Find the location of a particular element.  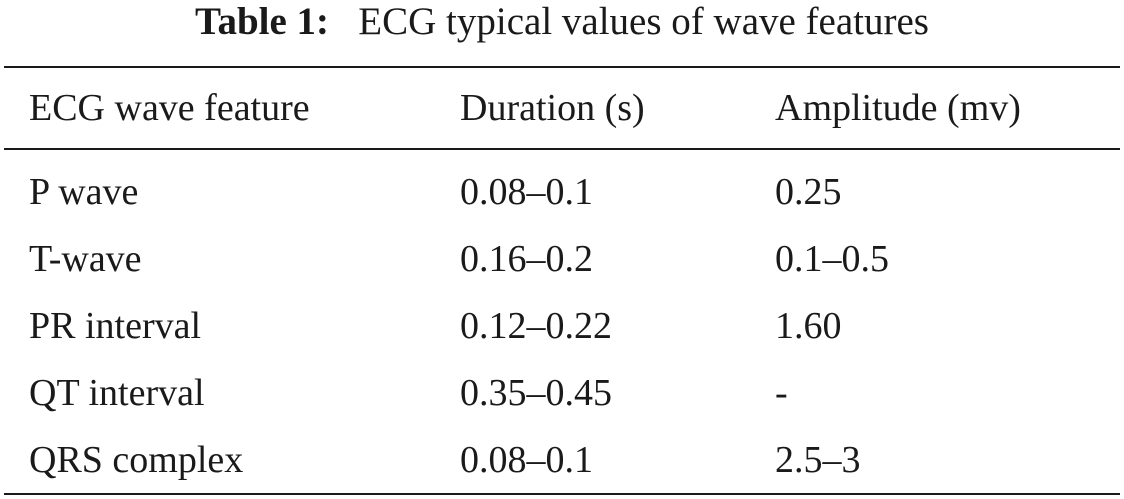

cell-duration: 0.35–0.45 is located at coordinates (536, 392).